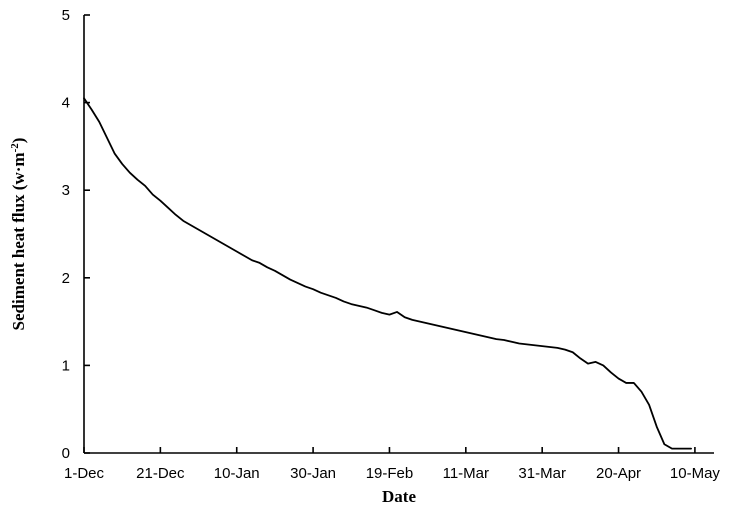  Describe the element at coordinates (15, 148) in the screenshot. I see `y-axis-title-superscript: -2` at that location.